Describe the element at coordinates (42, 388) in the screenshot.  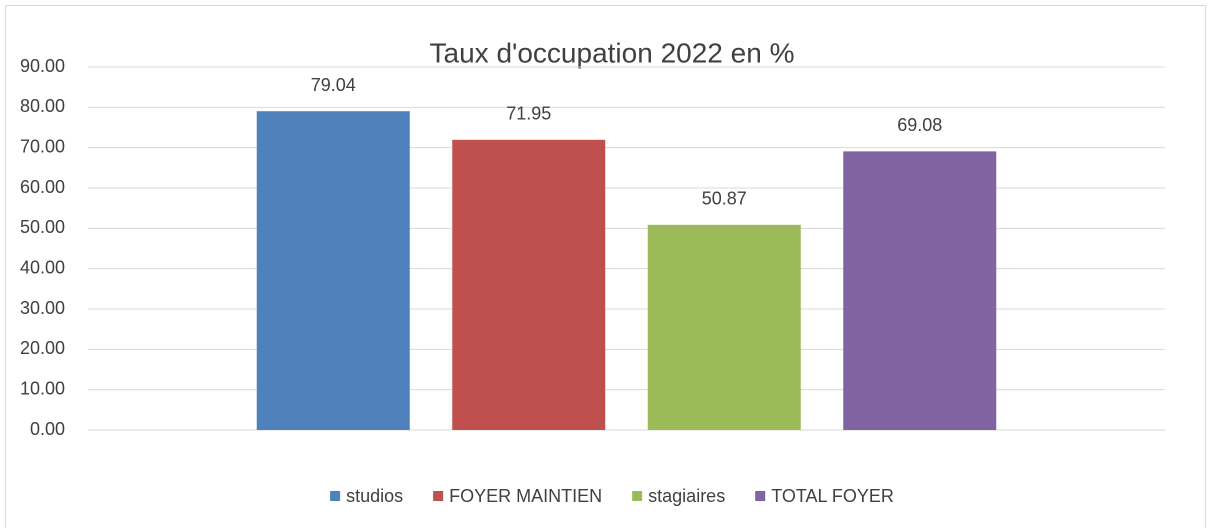
I see `y-tick-label: 10.00` at that location.